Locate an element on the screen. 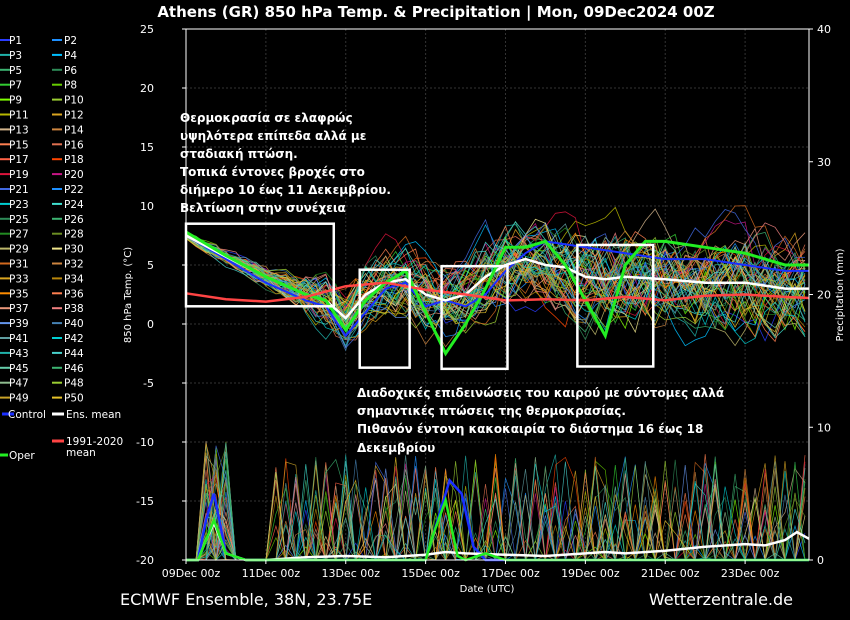 This screenshot has width=850, height=620. legend-entry: P22 is located at coordinates (74, 190).